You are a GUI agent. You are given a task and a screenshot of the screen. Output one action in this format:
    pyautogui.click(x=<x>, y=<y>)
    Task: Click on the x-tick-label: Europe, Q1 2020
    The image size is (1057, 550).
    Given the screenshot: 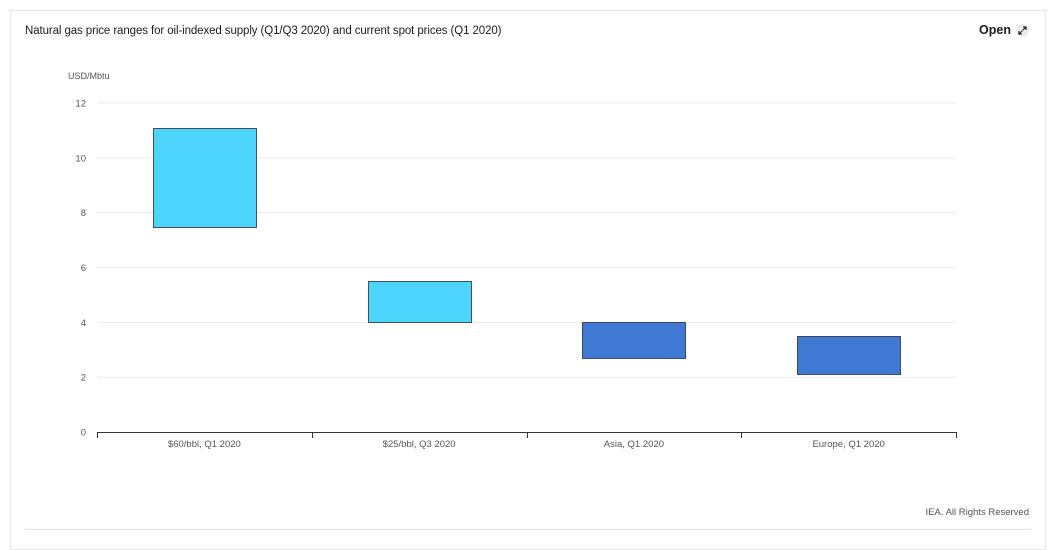 What is the action you would take?
    pyautogui.click(x=848, y=444)
    